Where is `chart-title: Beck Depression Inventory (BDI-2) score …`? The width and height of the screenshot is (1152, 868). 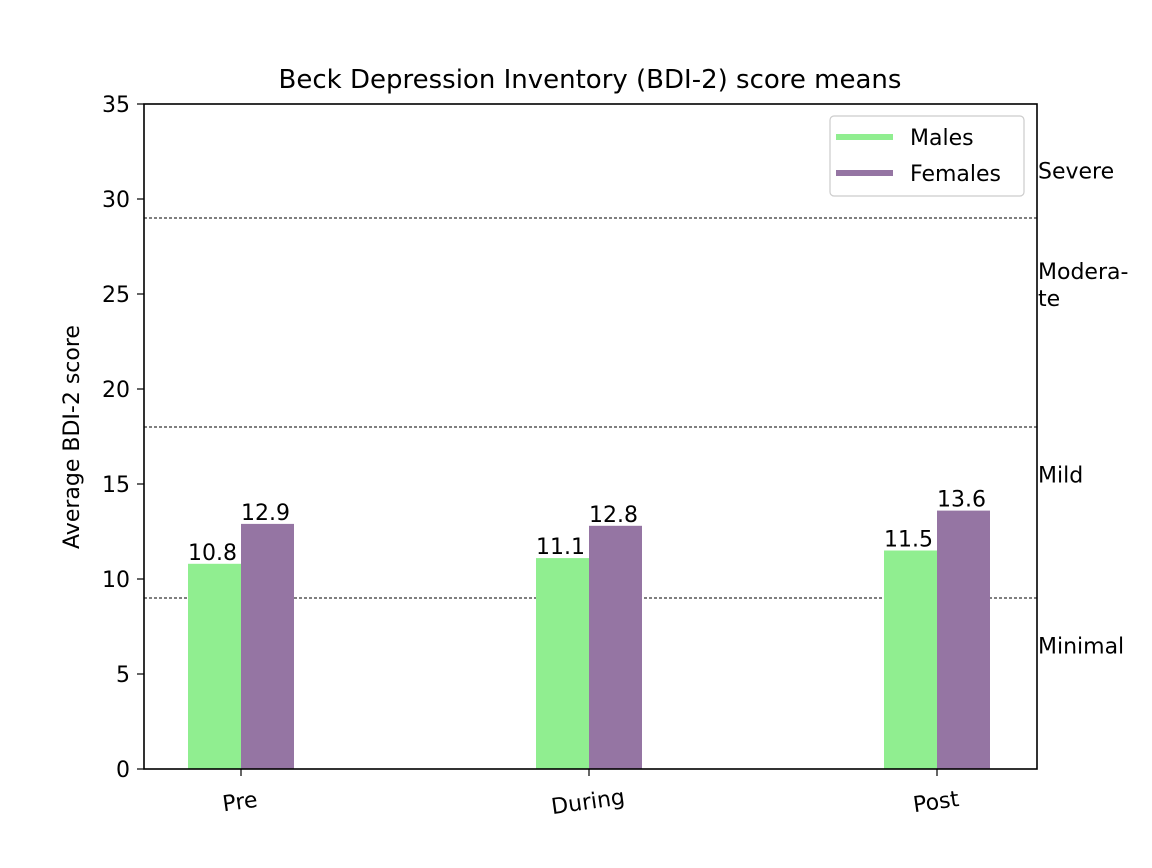 chart-title: Beck Depression Inventory (BDI-2) score … is located at coordinates (590, 80).